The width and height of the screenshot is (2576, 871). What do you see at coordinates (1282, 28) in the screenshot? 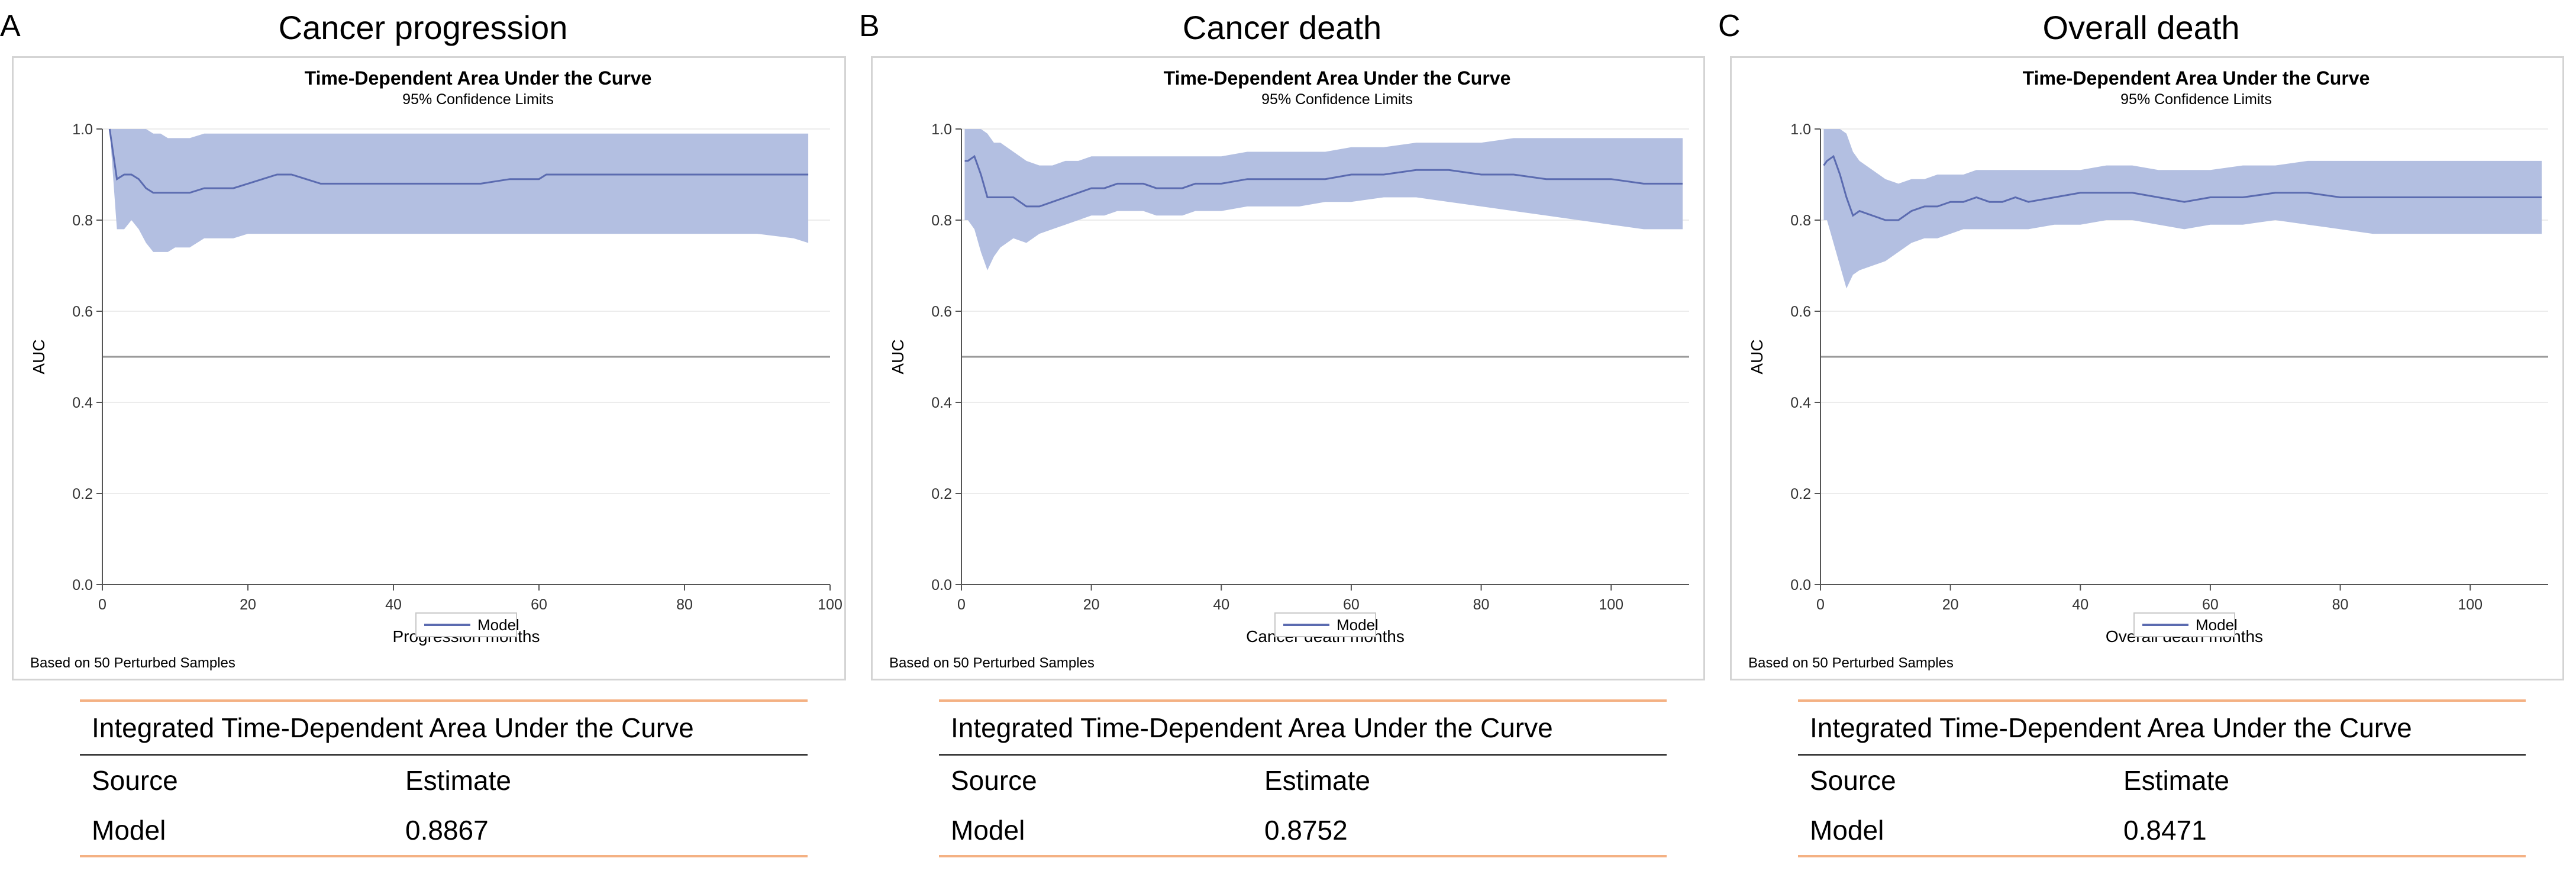
I see `panel-heading: Cancer death` at bounding box center [1282, 28].